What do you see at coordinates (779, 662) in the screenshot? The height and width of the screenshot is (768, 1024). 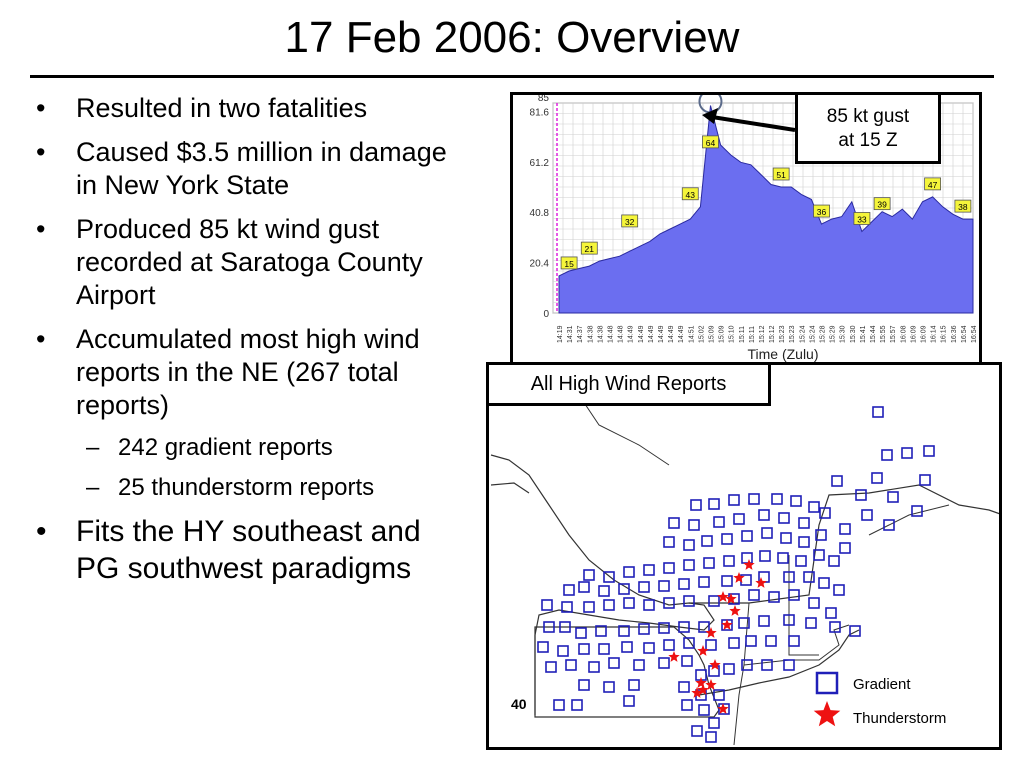 I see `southern-coastline` at bounding box center [779, 662].